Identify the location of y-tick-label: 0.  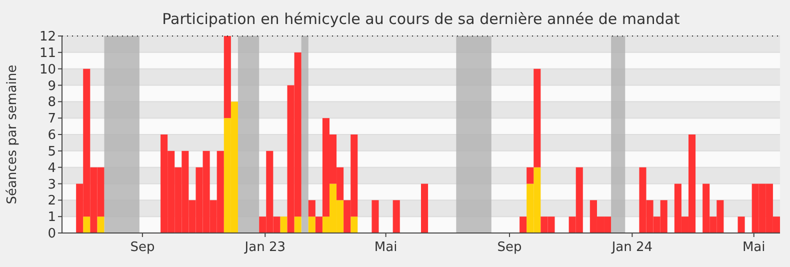
(52, 234).